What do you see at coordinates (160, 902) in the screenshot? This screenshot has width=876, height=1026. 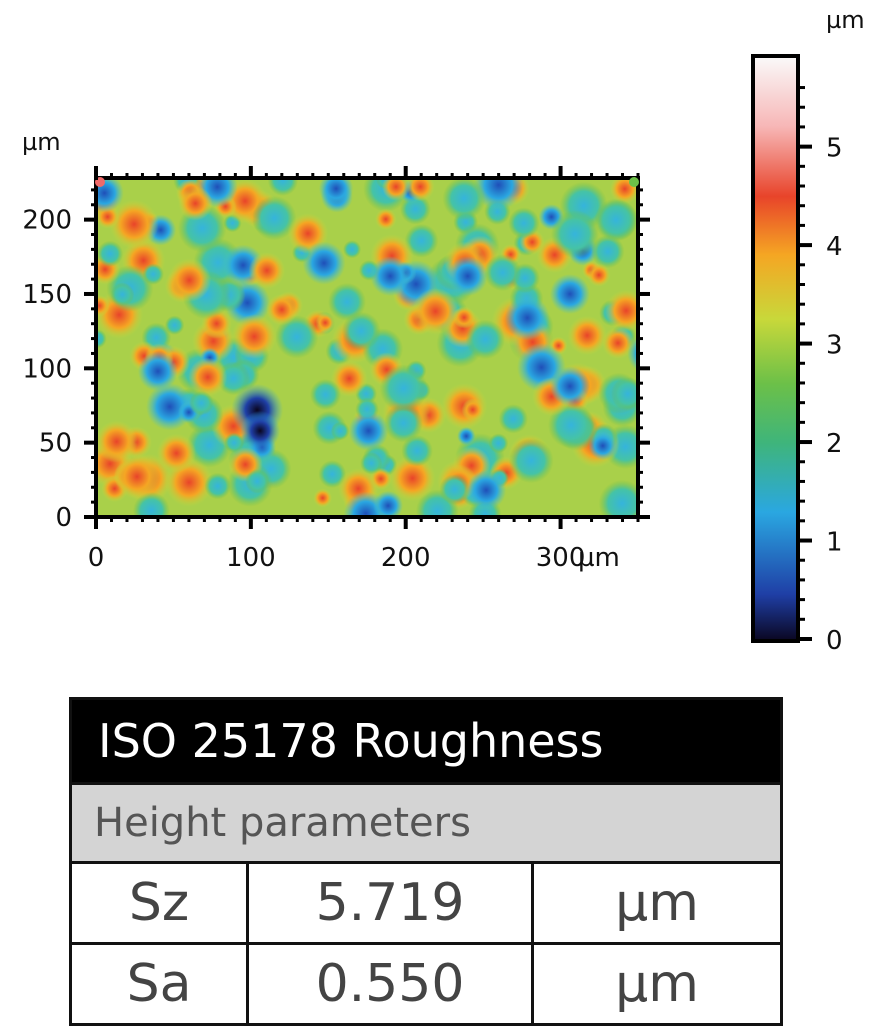 I see `param-name-sz: Sz` at bounding box center [160, 902].